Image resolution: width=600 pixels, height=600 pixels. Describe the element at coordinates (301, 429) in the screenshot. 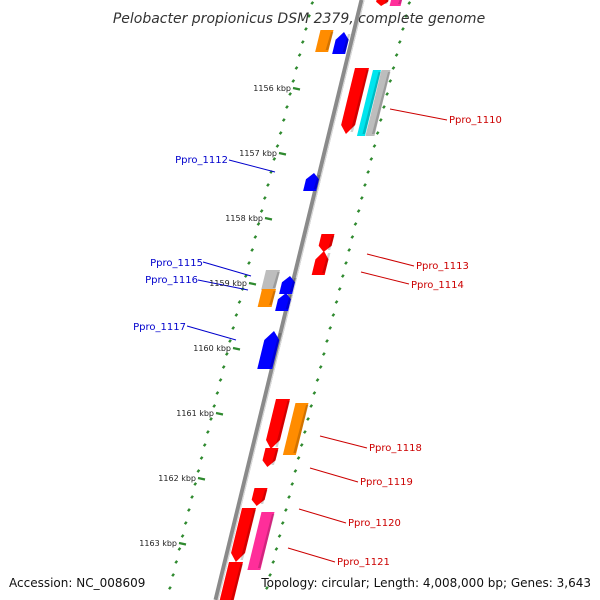

I see `gene-feature-orange-1118-shade` at that location.